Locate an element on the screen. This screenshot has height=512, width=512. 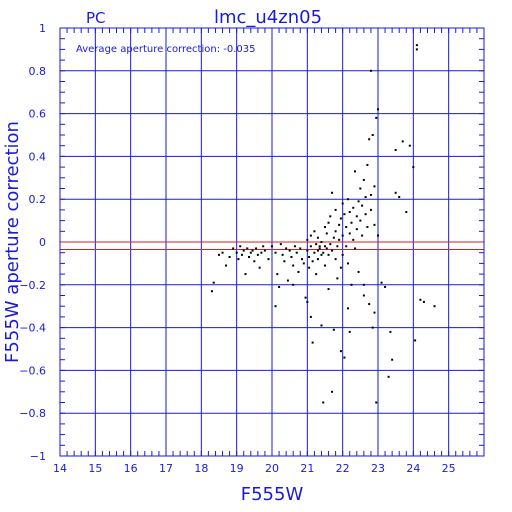
x-tick-label: 23 is located at coordinates (378, 468).